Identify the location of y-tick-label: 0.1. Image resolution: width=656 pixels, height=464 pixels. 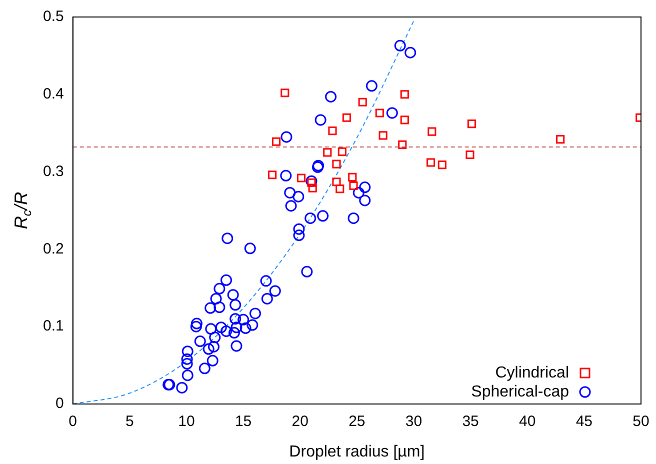
(53, 326).